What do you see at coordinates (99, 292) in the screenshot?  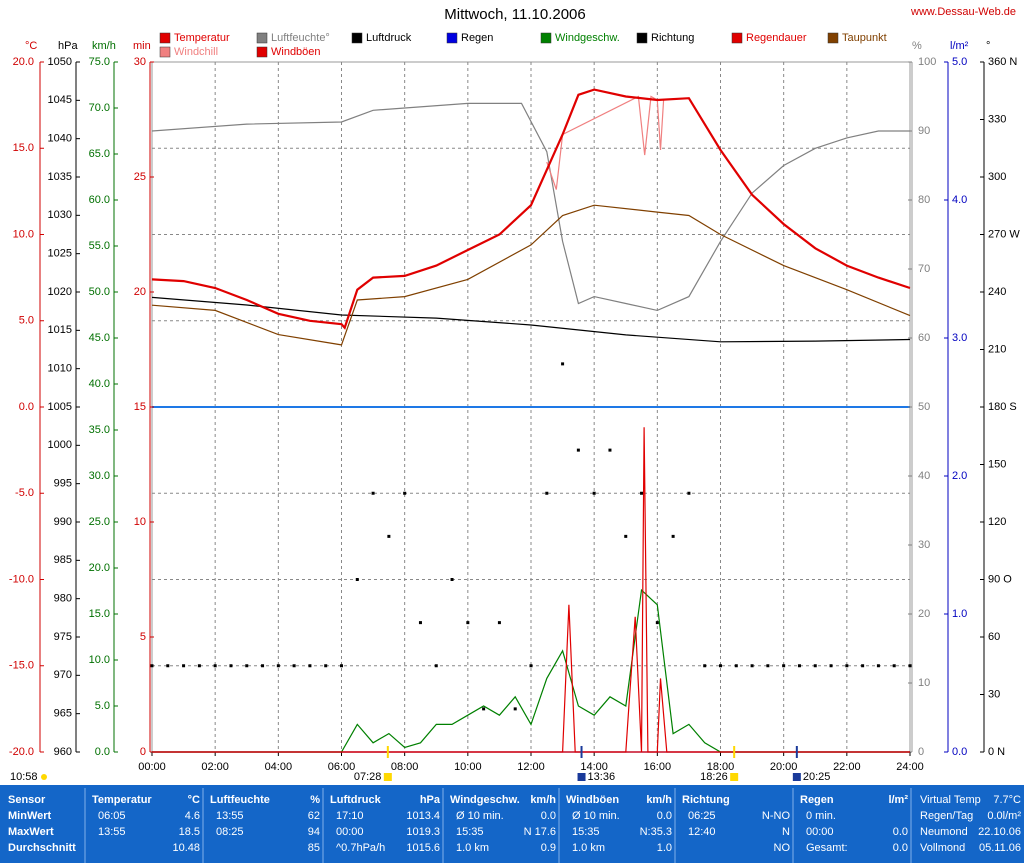 I see `y-tick-label: 50.0` at bounding box center [99, 292].